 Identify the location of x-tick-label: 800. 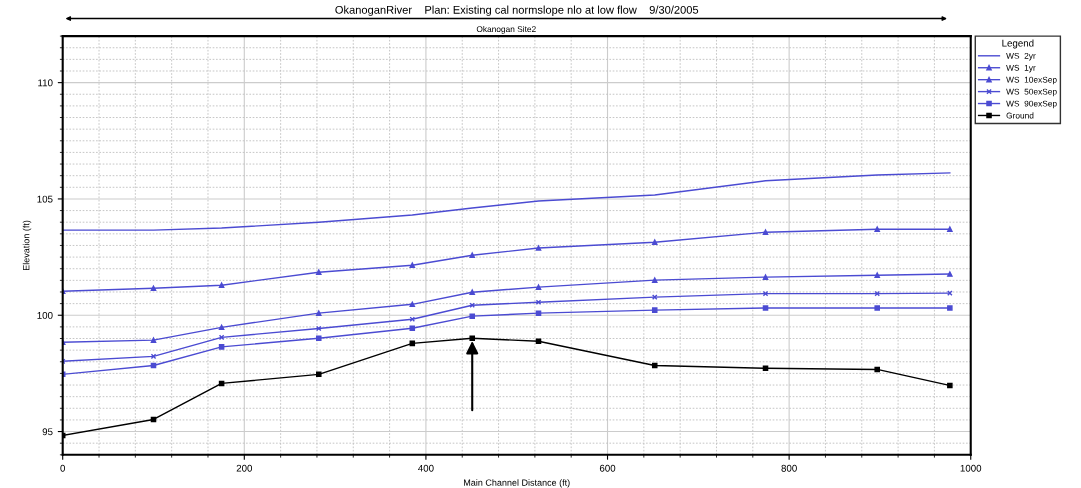
(789, 468).